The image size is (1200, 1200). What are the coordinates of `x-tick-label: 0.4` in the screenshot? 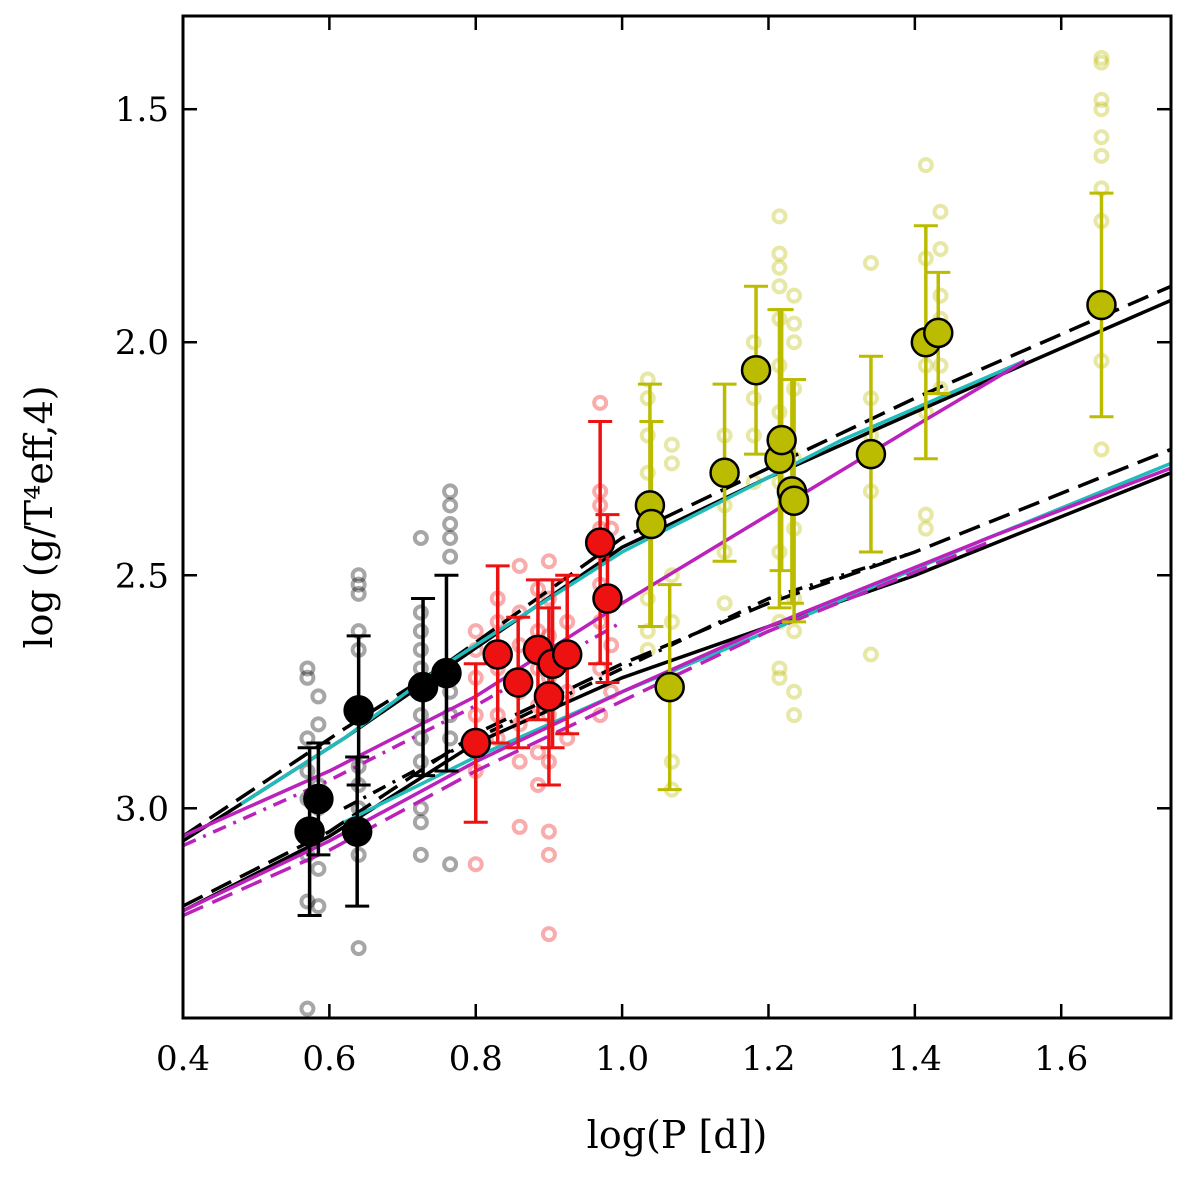 It's located at (183, 1059).